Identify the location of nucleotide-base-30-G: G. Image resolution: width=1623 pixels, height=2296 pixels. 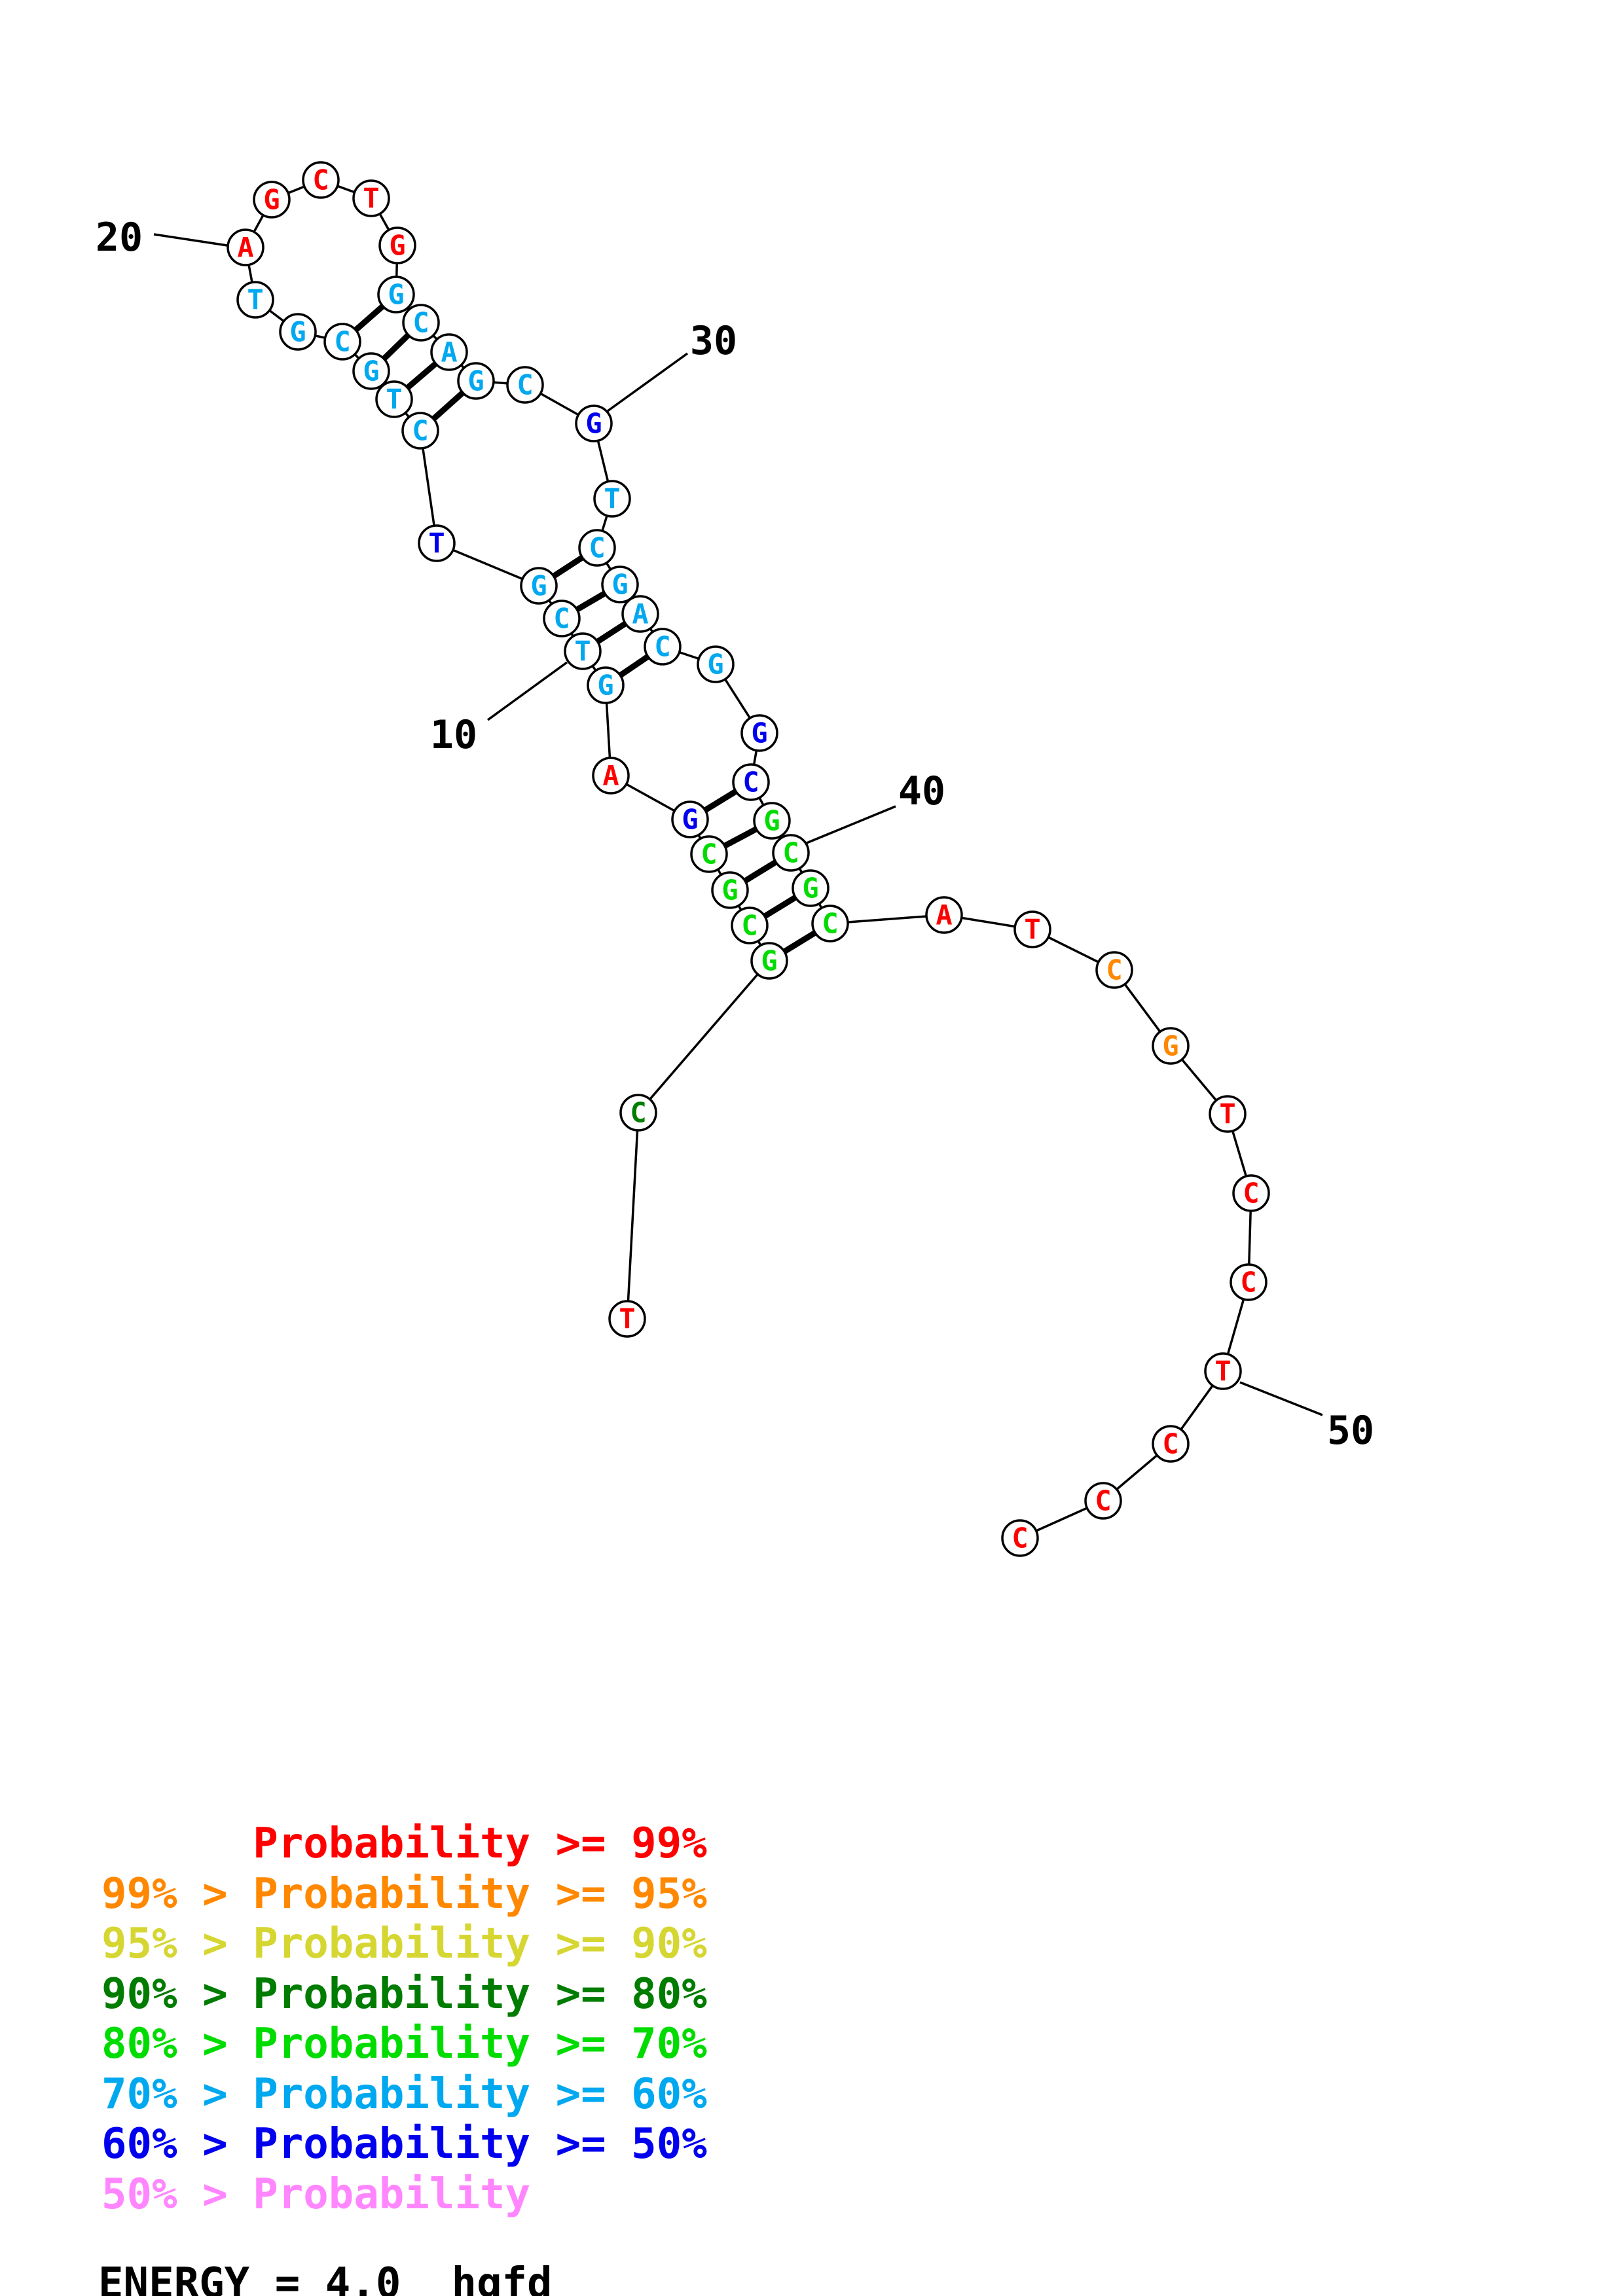
(593, 424).